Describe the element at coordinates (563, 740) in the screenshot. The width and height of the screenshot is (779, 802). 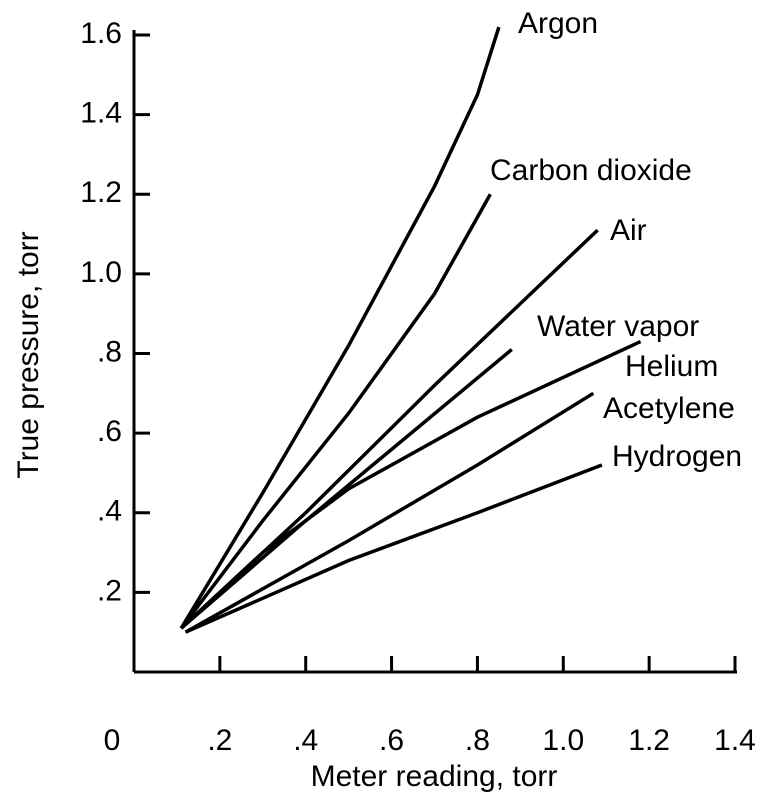
I see `x-tick-label: 1.0` at that location.